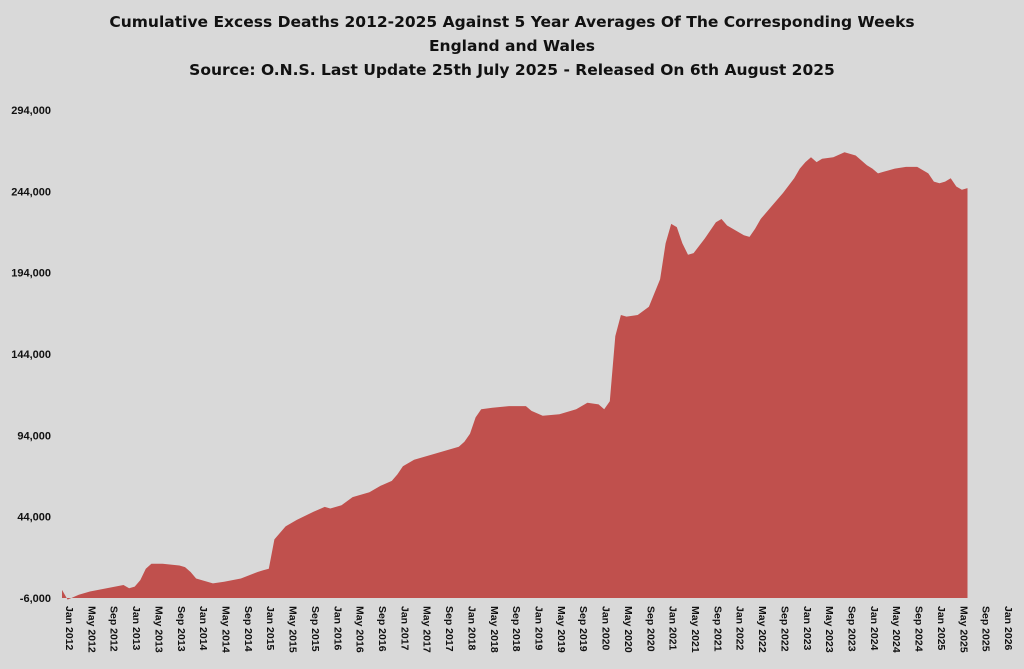  What do you see at coordinates (203, 628) in the screenshot?
I see `x-tick-label: Jan 2014` at bounding box center [203, 628].